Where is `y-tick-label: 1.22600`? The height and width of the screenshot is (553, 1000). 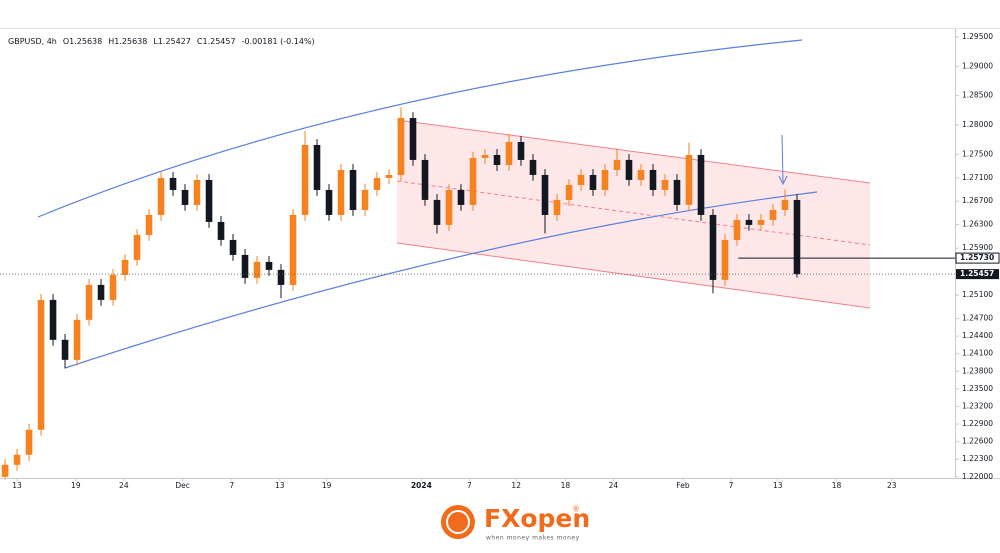 y-tick-label: 1.22600 is located at coordinates (977, 441).